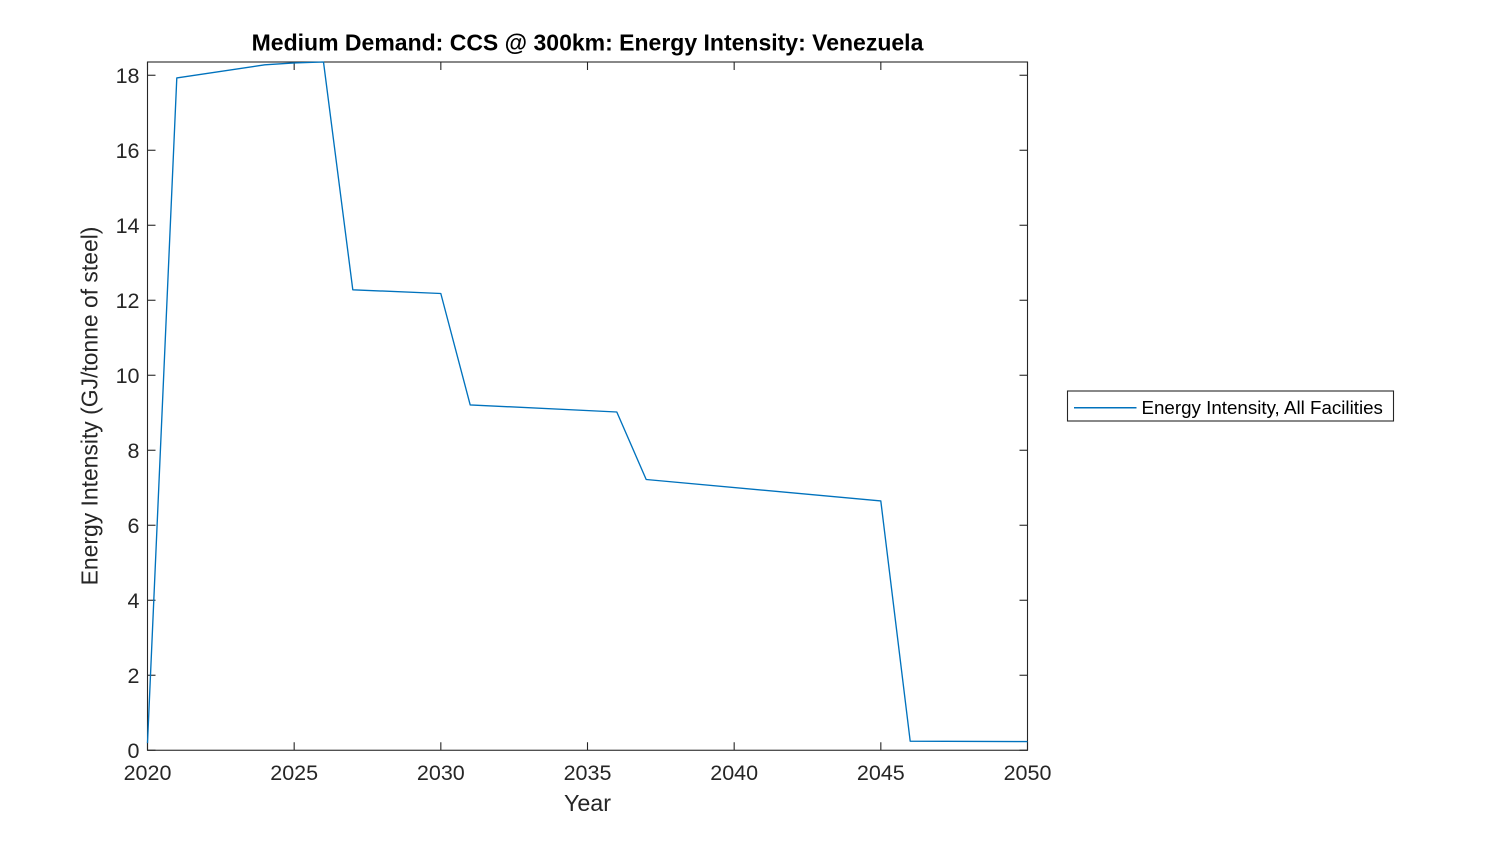  I want to click on svg-text: 16, so click(128, 151).